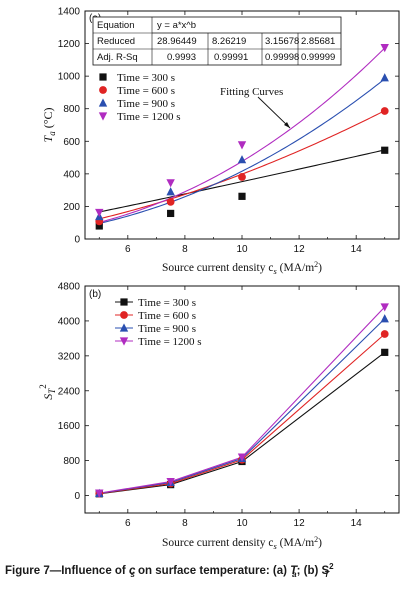  Describe the element at coordinates (242, 543) in the screenshot. I see `x-axis-label-b: Source current density cs (MA/m2)` at that location.